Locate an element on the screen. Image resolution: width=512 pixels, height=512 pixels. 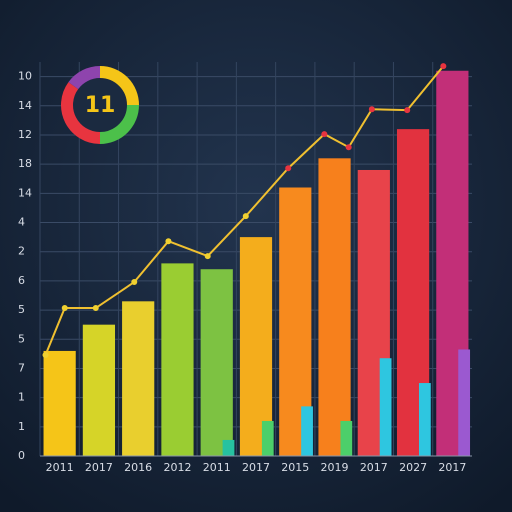
y-tick-label: 12 is located at coordinates (25, 134).